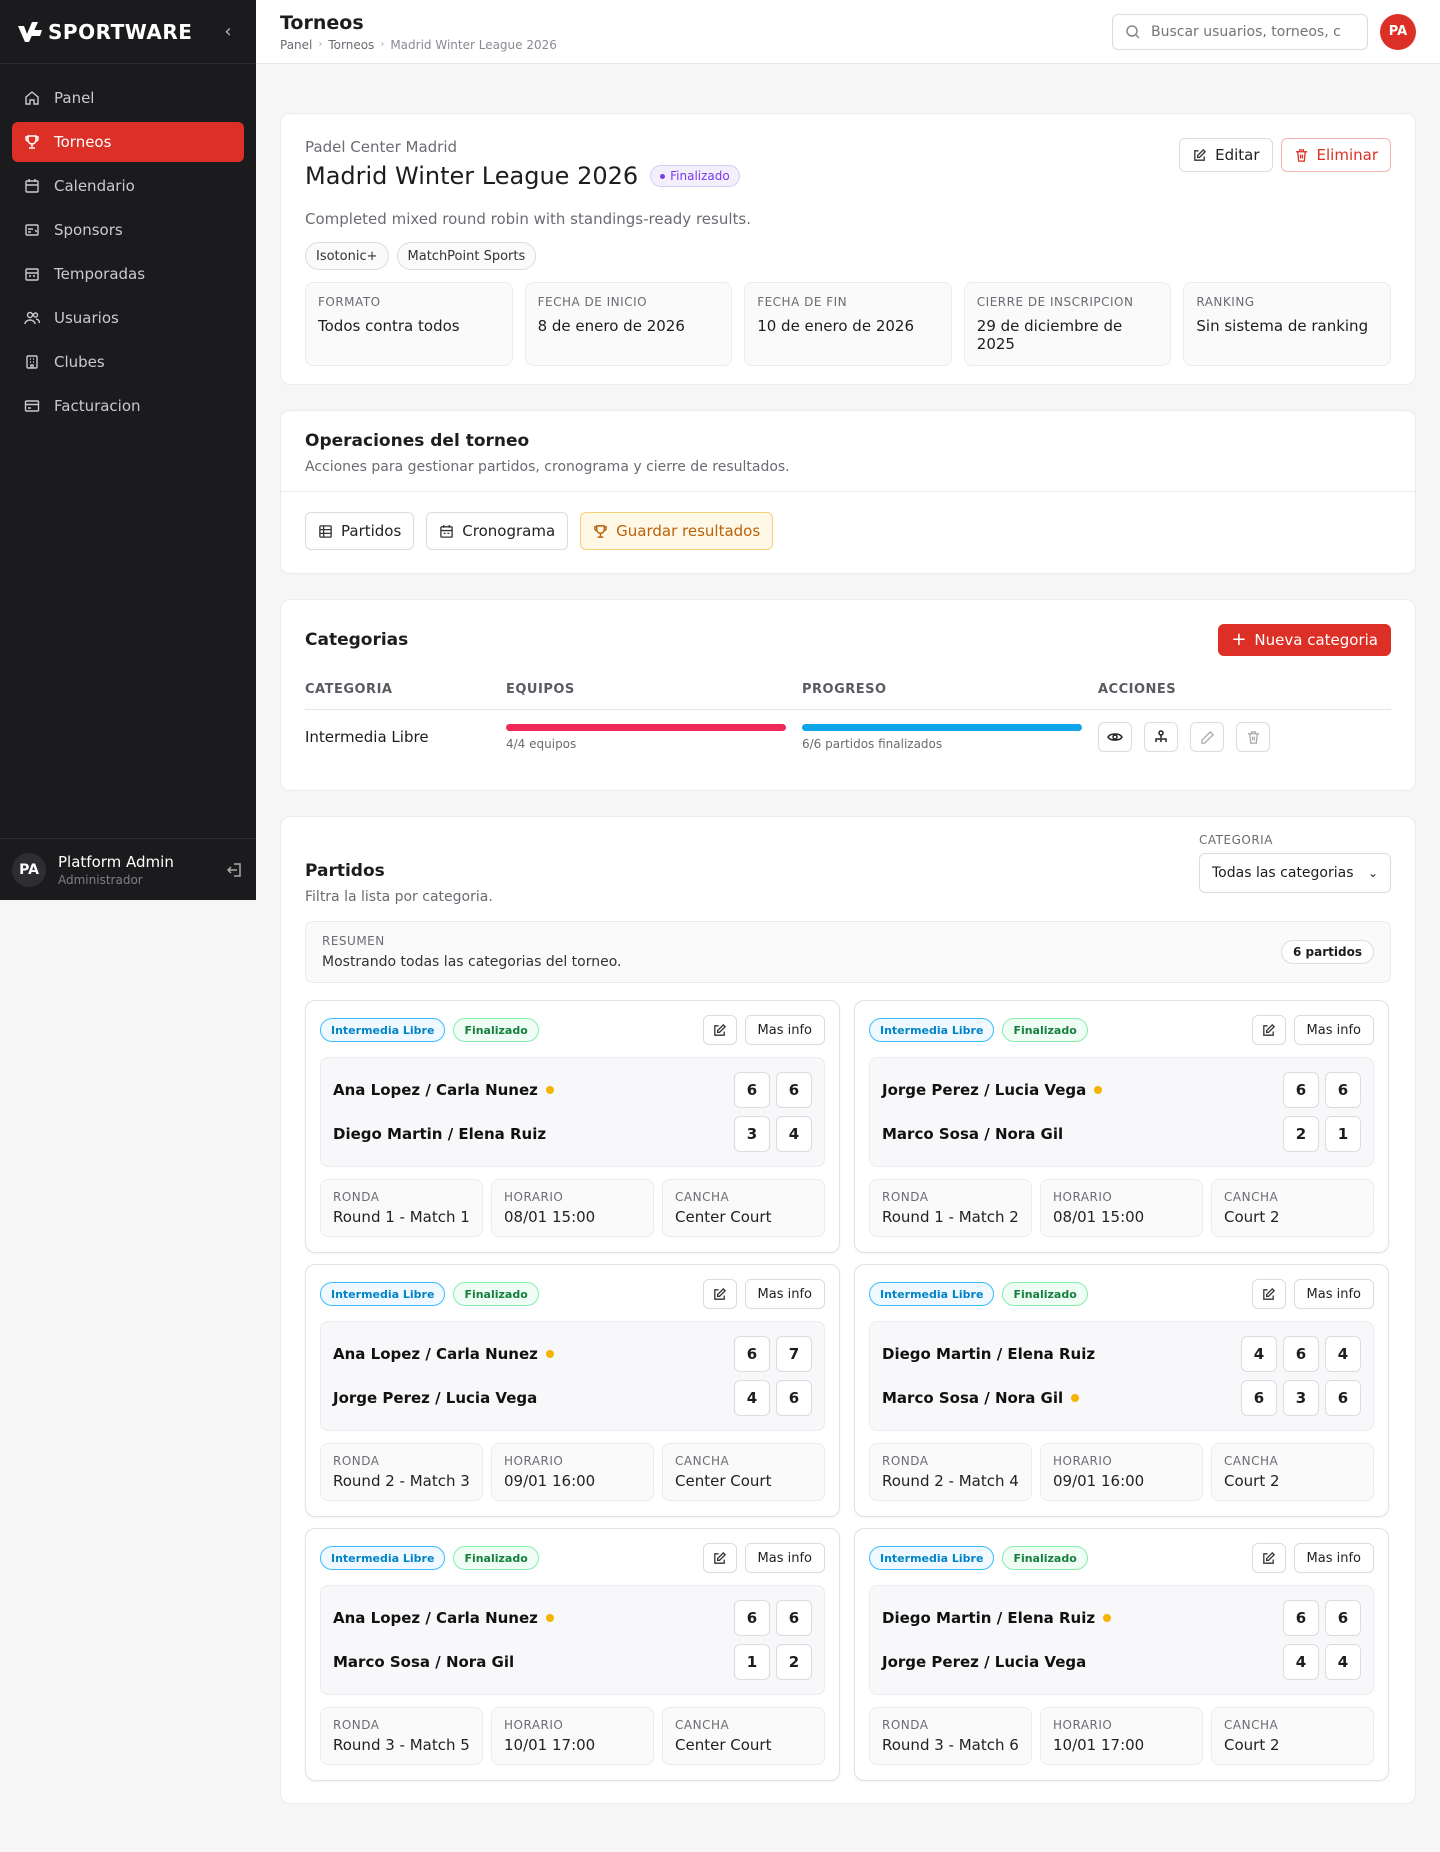  I want to click on new-category-label: Nueva categoria, so click(1316, 640).